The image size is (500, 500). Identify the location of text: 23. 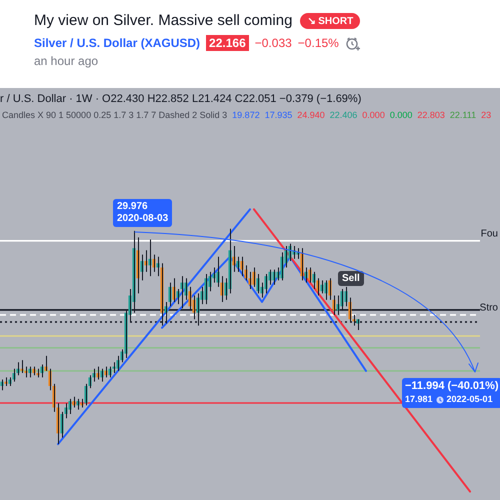
(486, 115).